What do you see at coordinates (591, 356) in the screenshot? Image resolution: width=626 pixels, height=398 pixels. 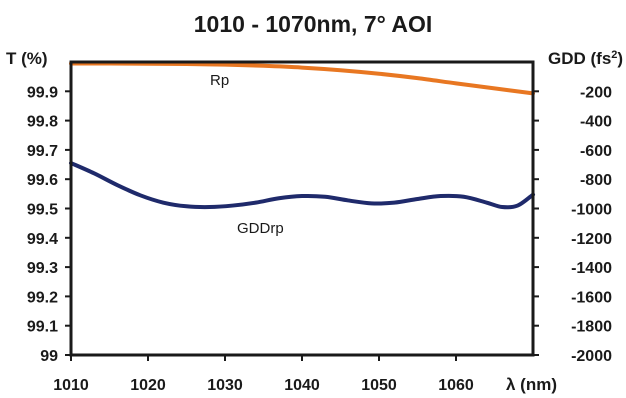 I see `y-right-tick-label: -2000` at bounding box center [591, 356].